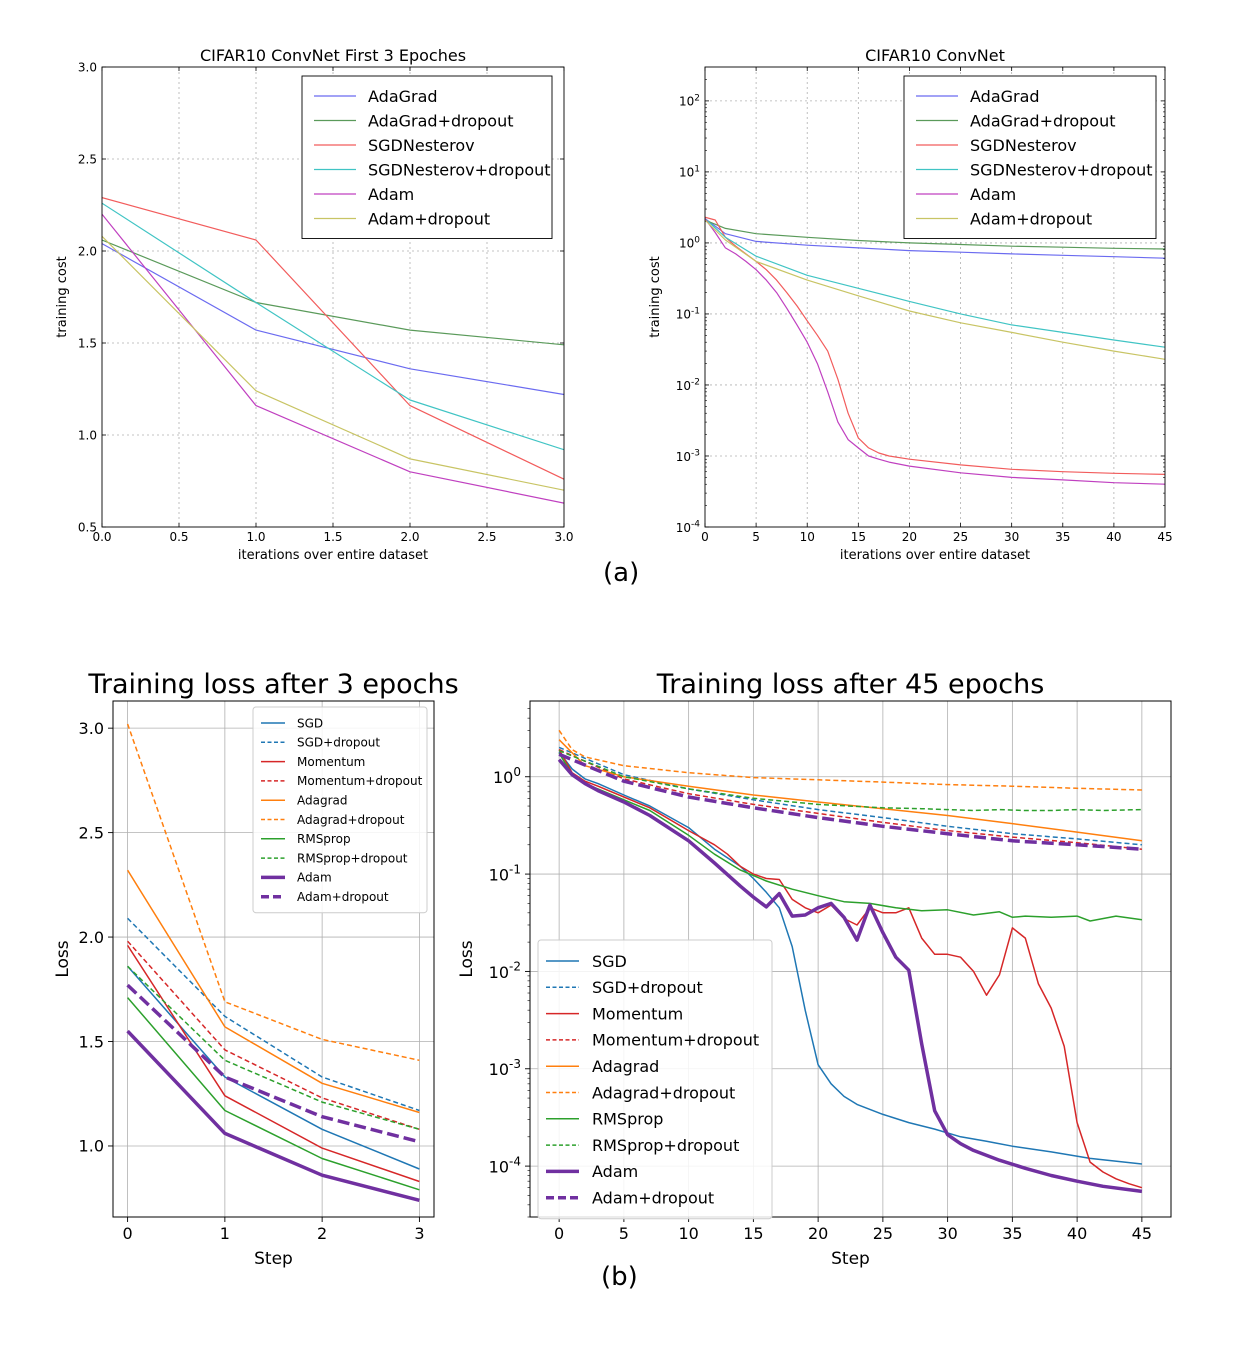  I want to click on y-tick-label: 10⁻², so click(505, 971).